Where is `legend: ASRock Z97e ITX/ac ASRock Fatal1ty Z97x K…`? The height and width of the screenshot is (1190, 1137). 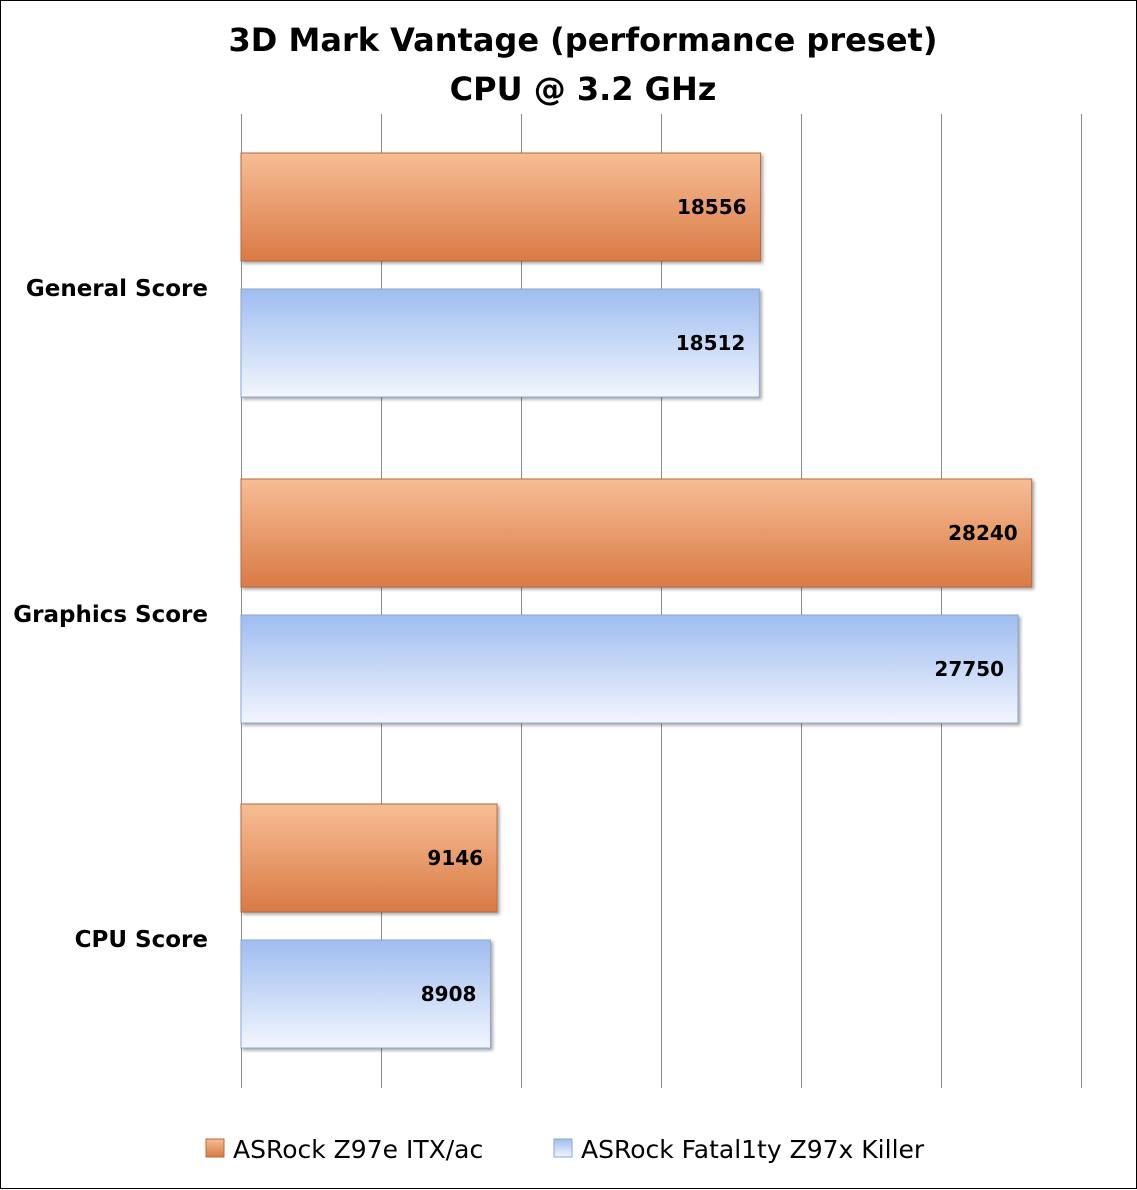
legend: ASRock Z97e ITX/ac ASRock Fatal1ty Z97x K… is located at coordinates (565, 1149).